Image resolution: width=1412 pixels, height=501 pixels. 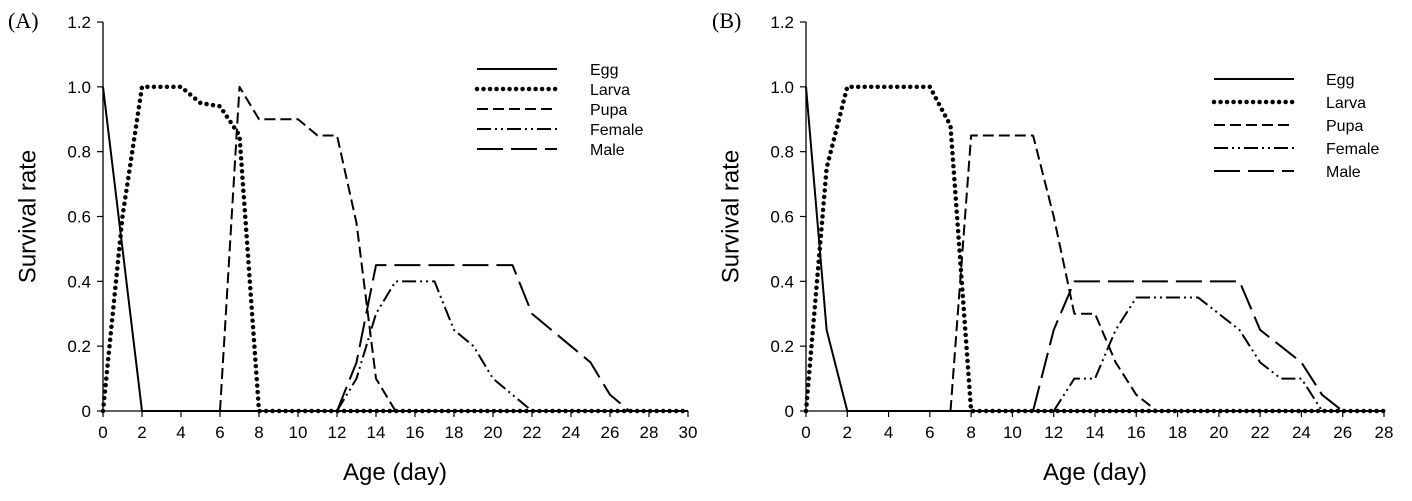 I want to click on x-tick-label: 30, so click(x=688, y=432).